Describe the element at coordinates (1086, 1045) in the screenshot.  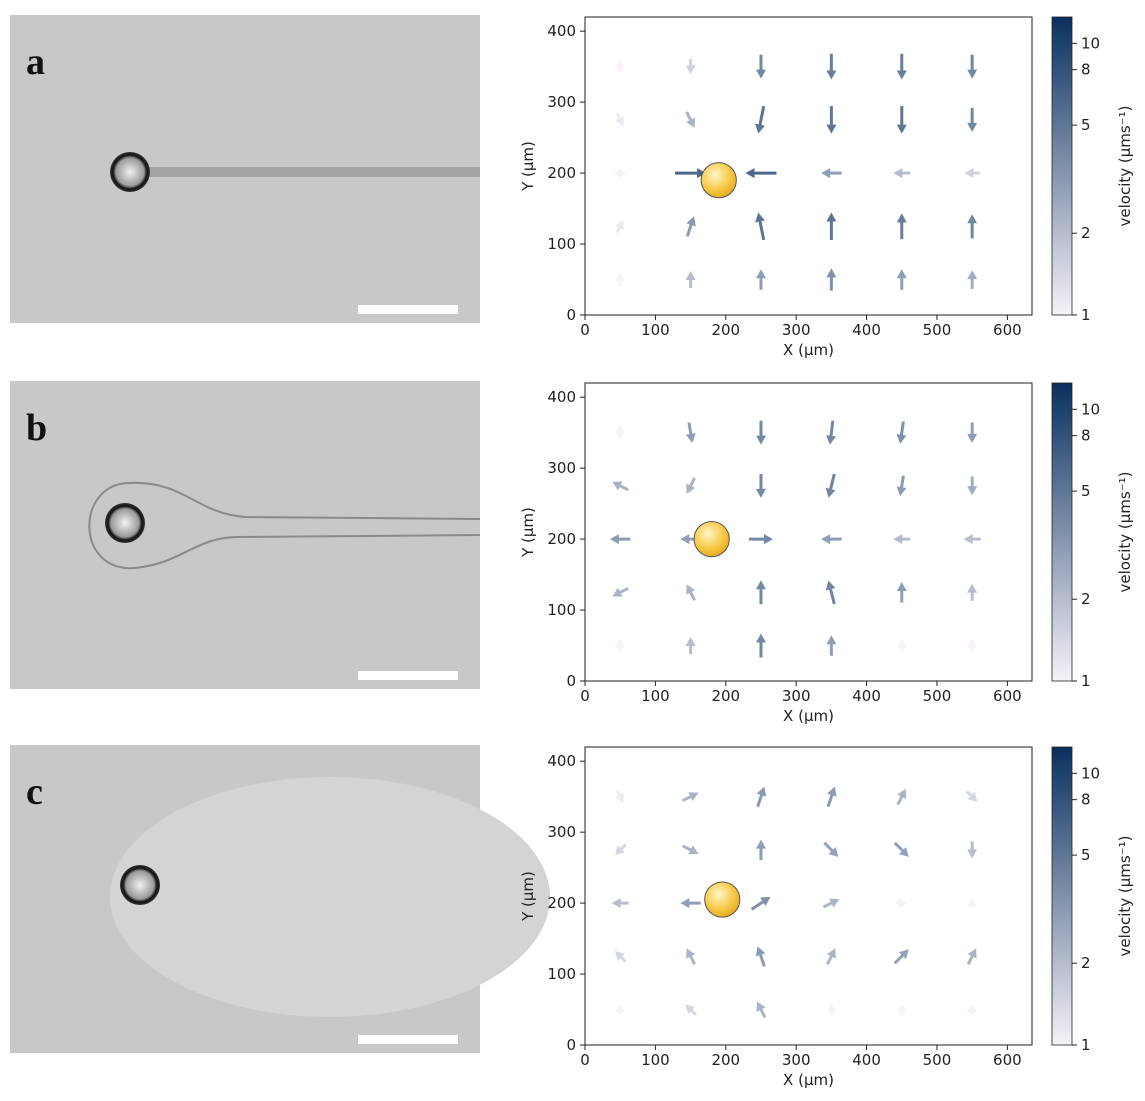
I see `colorbar-tick-label: 1` at that location.